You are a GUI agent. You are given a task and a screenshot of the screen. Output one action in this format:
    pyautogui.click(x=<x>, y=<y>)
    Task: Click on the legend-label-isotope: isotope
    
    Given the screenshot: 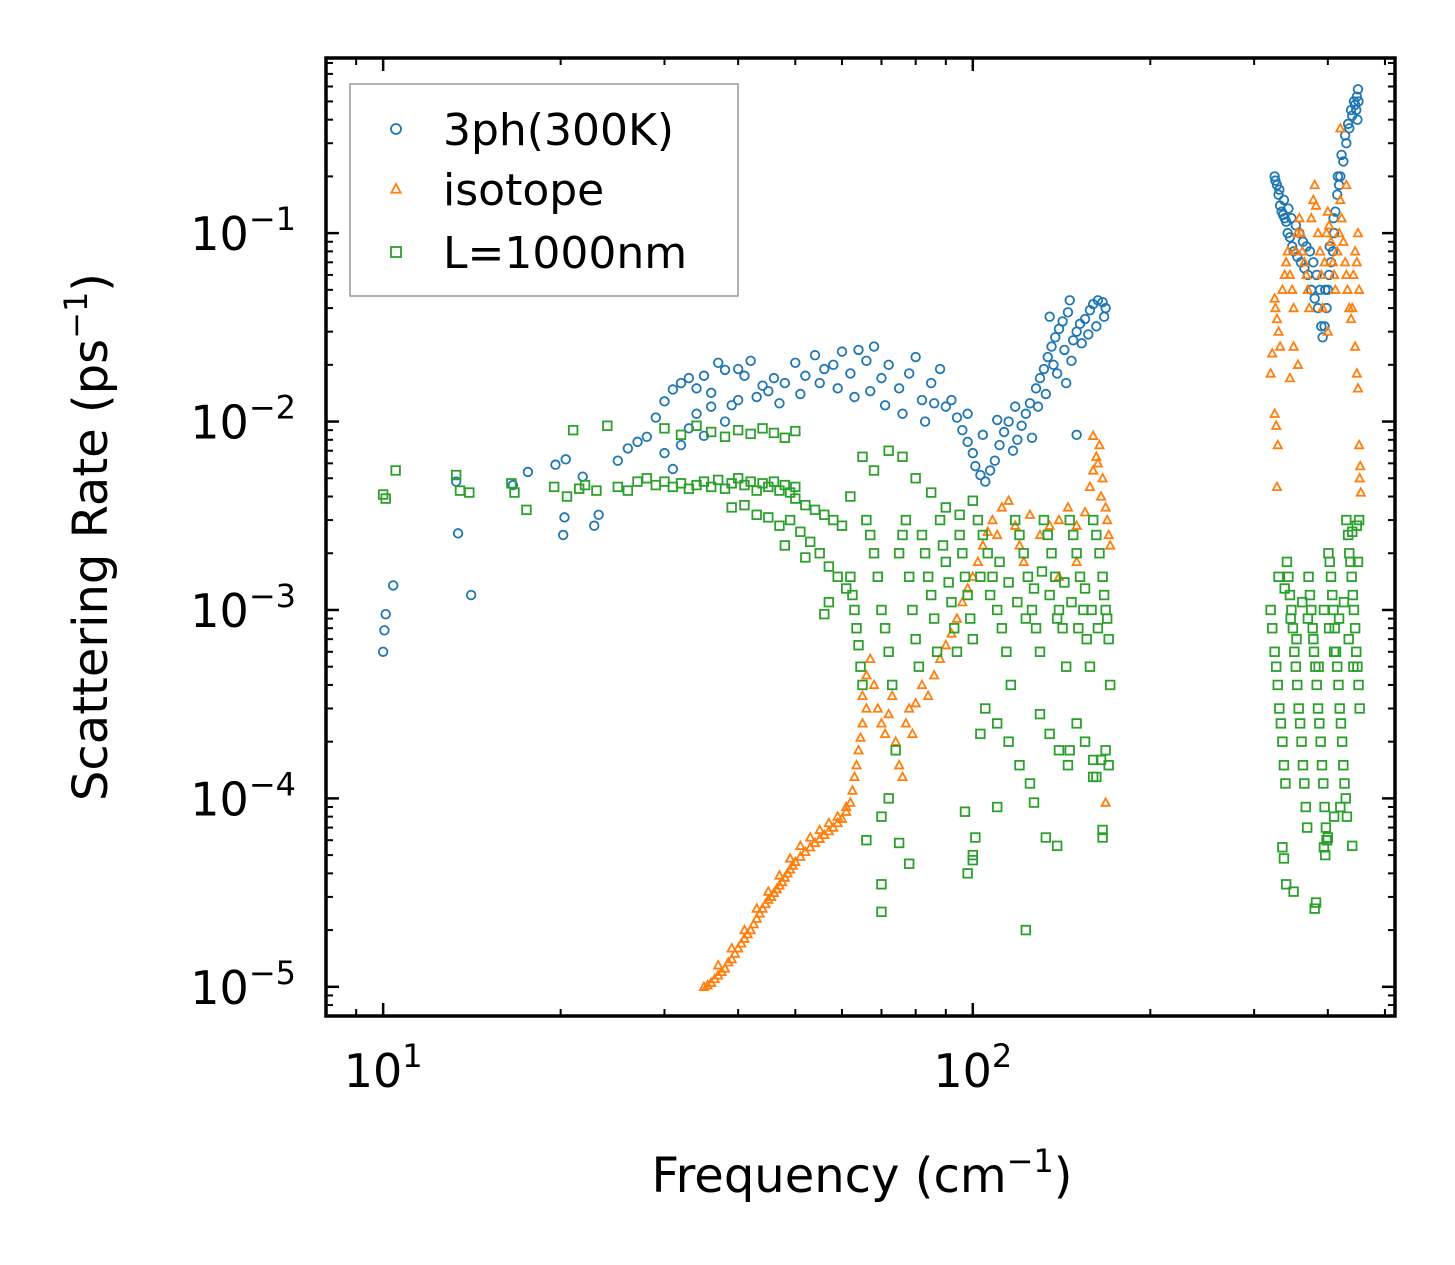 What is the action you would take?
    pyautogui.click(x=523, y=190)
    